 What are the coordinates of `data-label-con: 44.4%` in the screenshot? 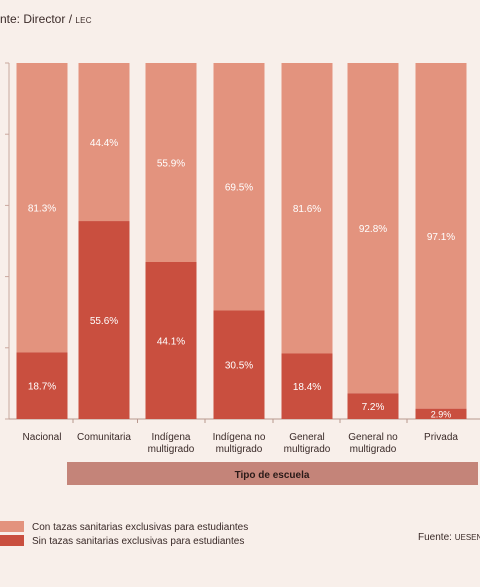 It's located at (104, 143).